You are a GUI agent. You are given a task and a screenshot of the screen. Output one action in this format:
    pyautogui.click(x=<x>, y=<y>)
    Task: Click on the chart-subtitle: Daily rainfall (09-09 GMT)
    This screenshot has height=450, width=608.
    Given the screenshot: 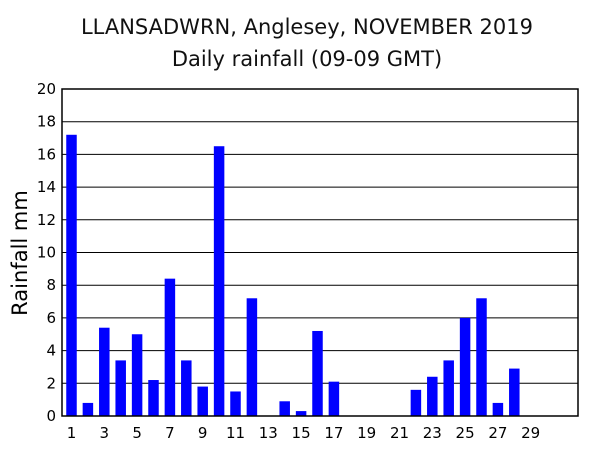 What is the action you would take?
    pyautogui.click(x=307, y=59)
    